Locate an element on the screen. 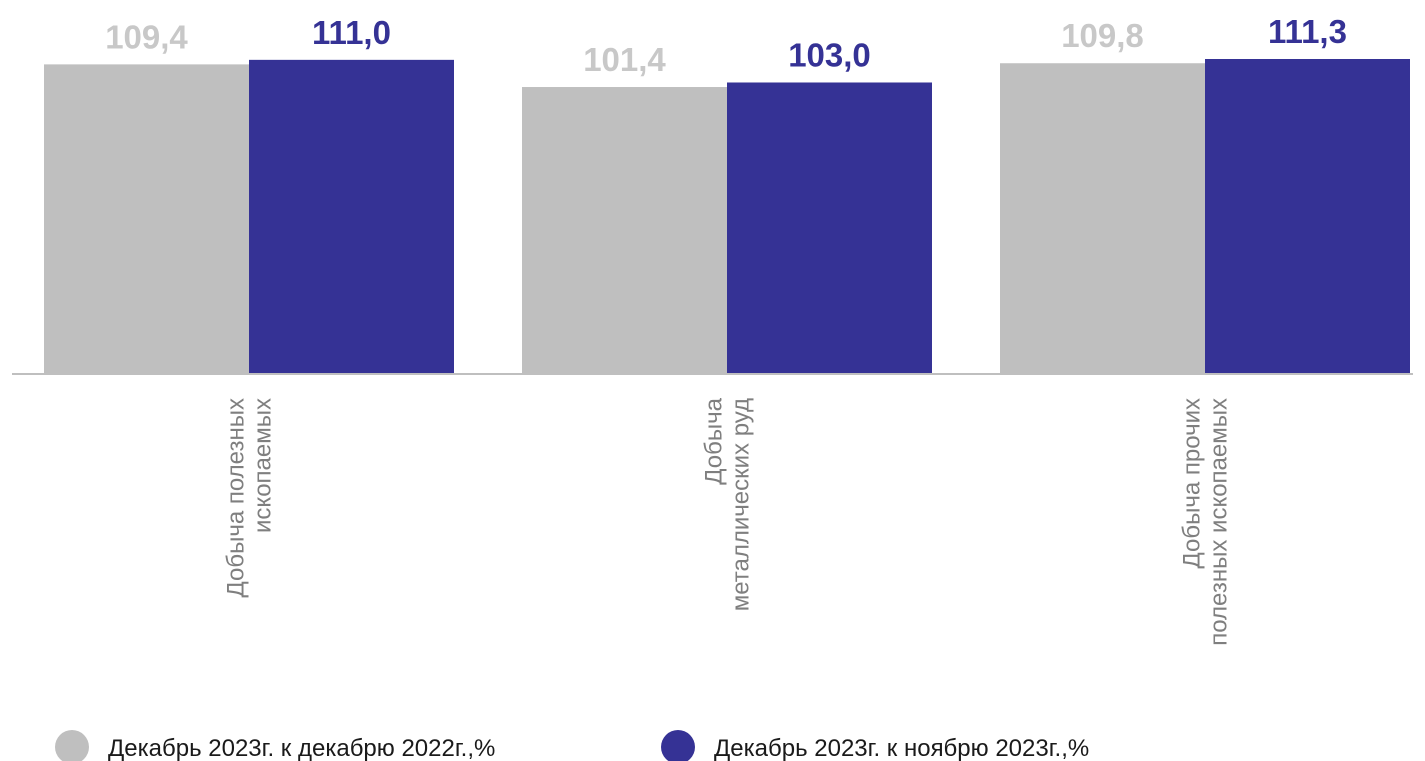 Image resolution: width=1425 pixels, height=761 pixels. legend-label-0: Декабрь 2023г. к декабрю 2022г.,% is located at coordinates (301, 748).